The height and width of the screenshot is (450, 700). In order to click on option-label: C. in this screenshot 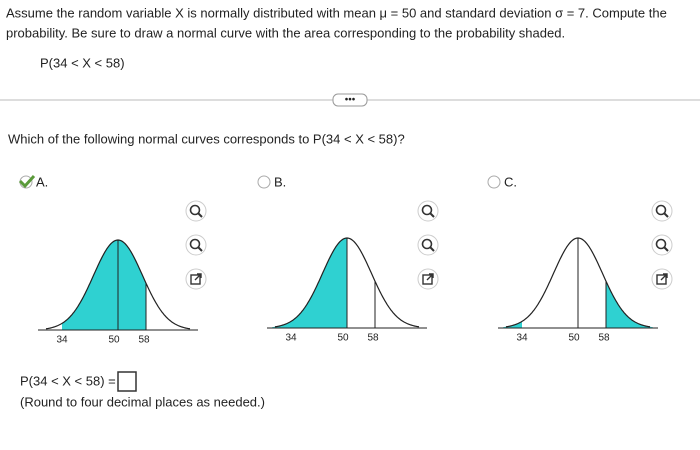, I will do `click(510, 181)`.